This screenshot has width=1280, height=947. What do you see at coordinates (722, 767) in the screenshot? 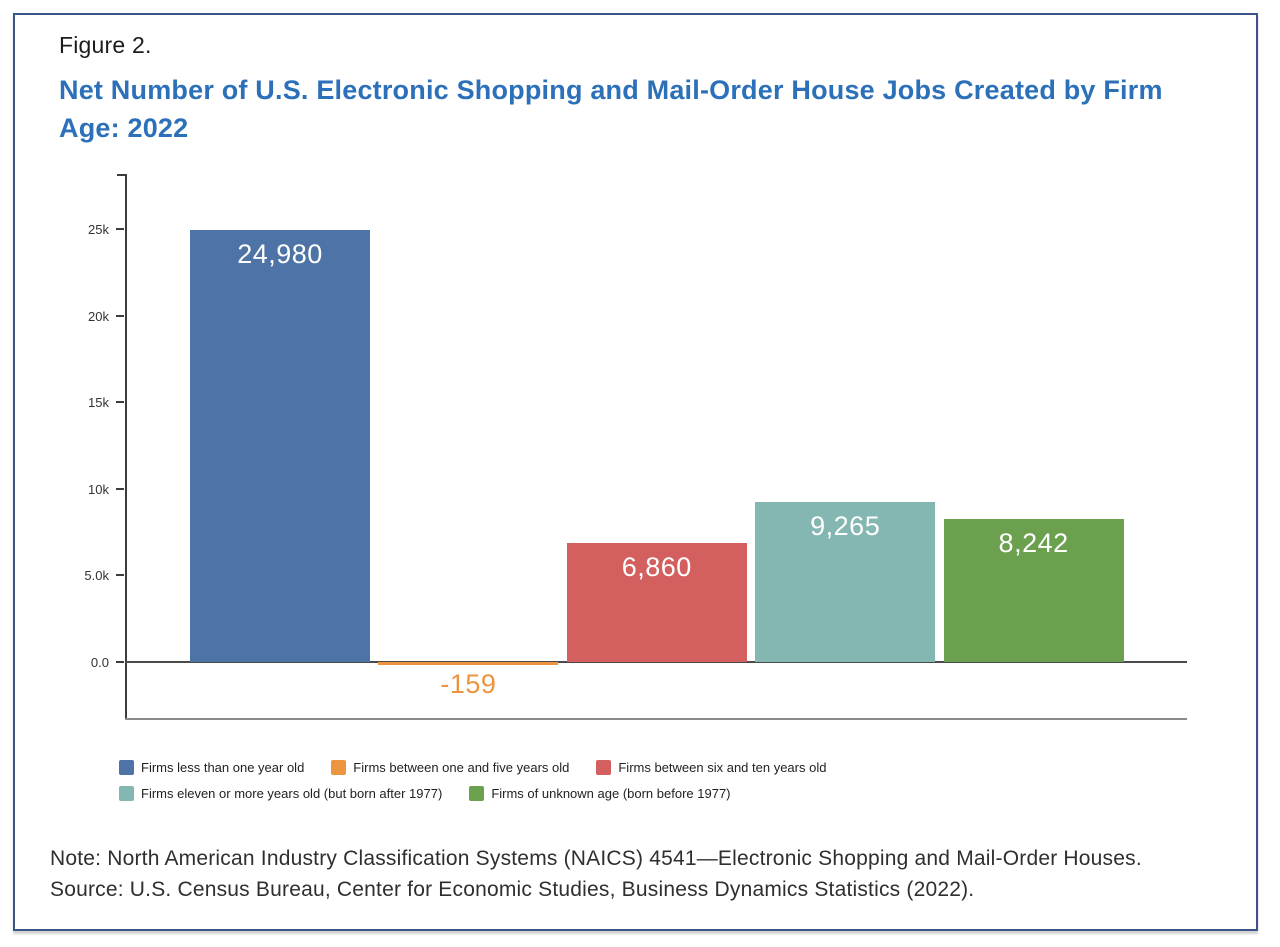
I see `legend-label: Firms between six and ten years old` at bounding box center [722, 767].